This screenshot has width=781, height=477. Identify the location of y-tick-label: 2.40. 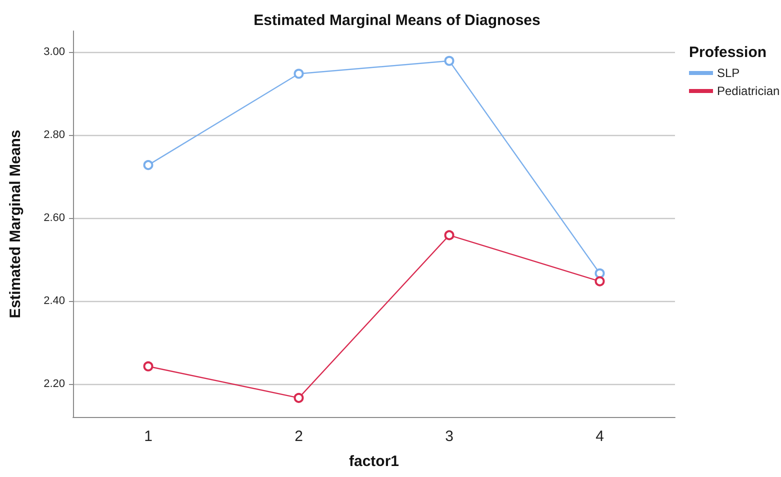
(54, 300).